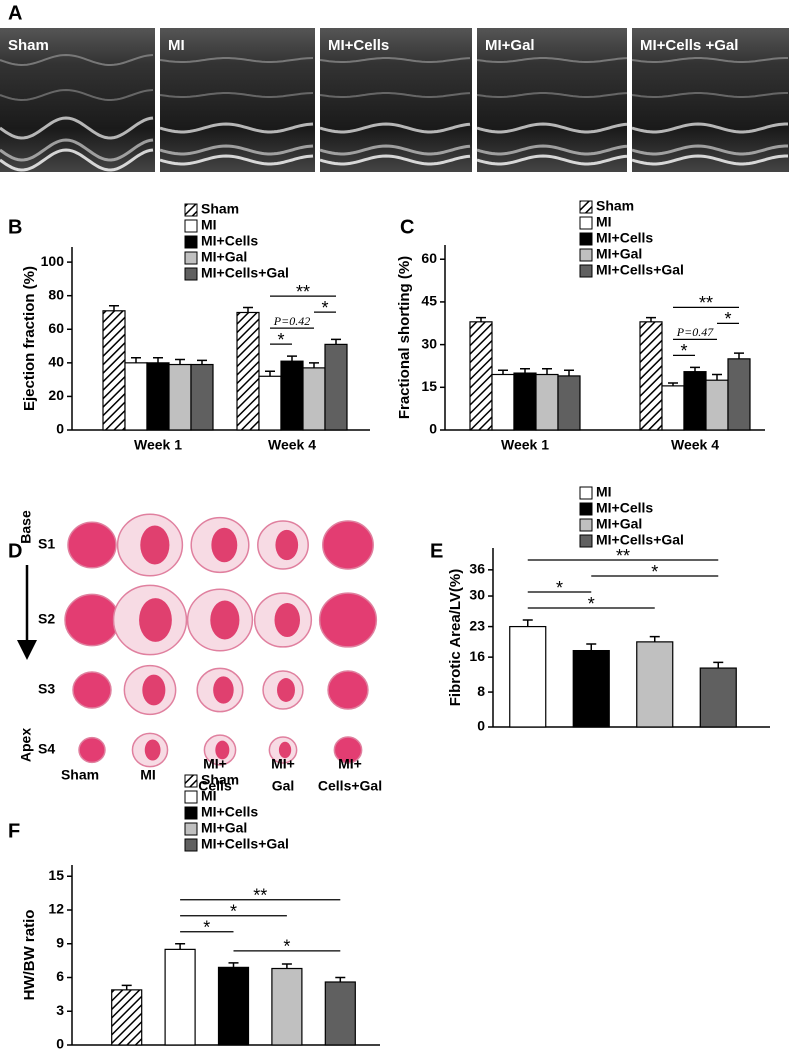  Describe the element at coordinates (477, 625) in the screenshot. I see `y-tick-label: 23` at that location.